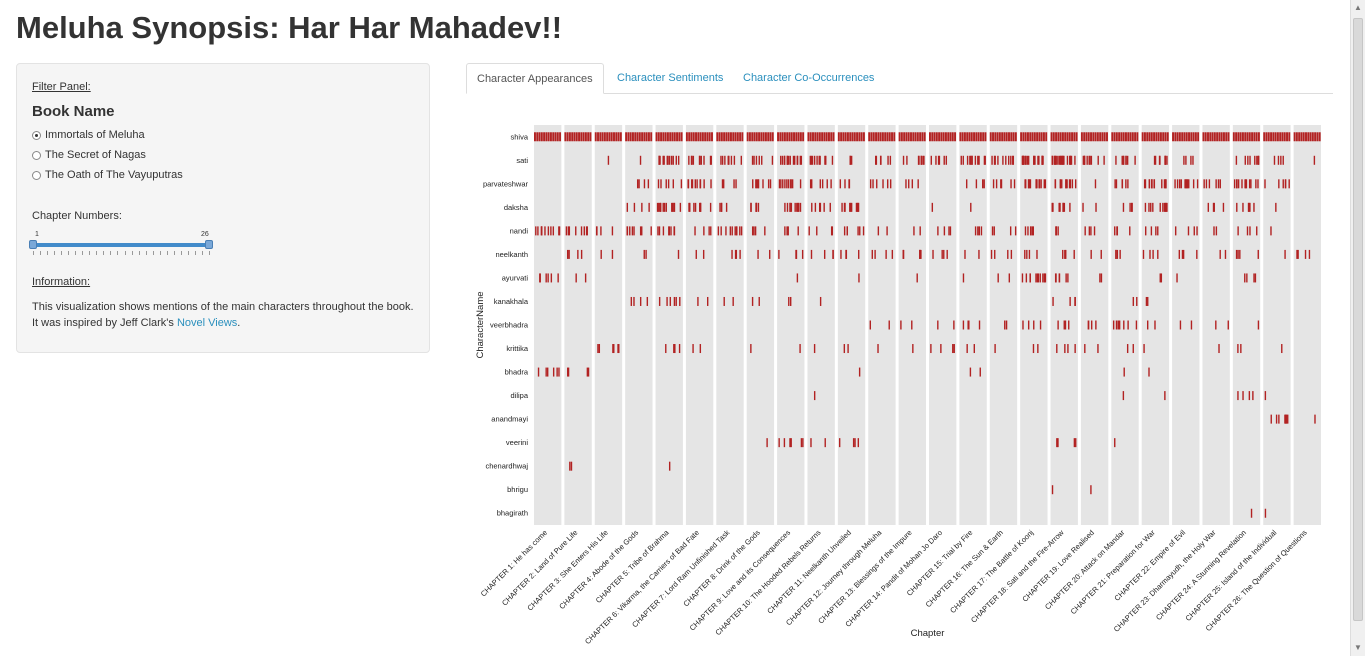 Image resolution: width=1365 pixels, height=656 pixels. Describe the element at coordinates (33, 244) in the screenshot. I see `slider-min-handle` at that location.